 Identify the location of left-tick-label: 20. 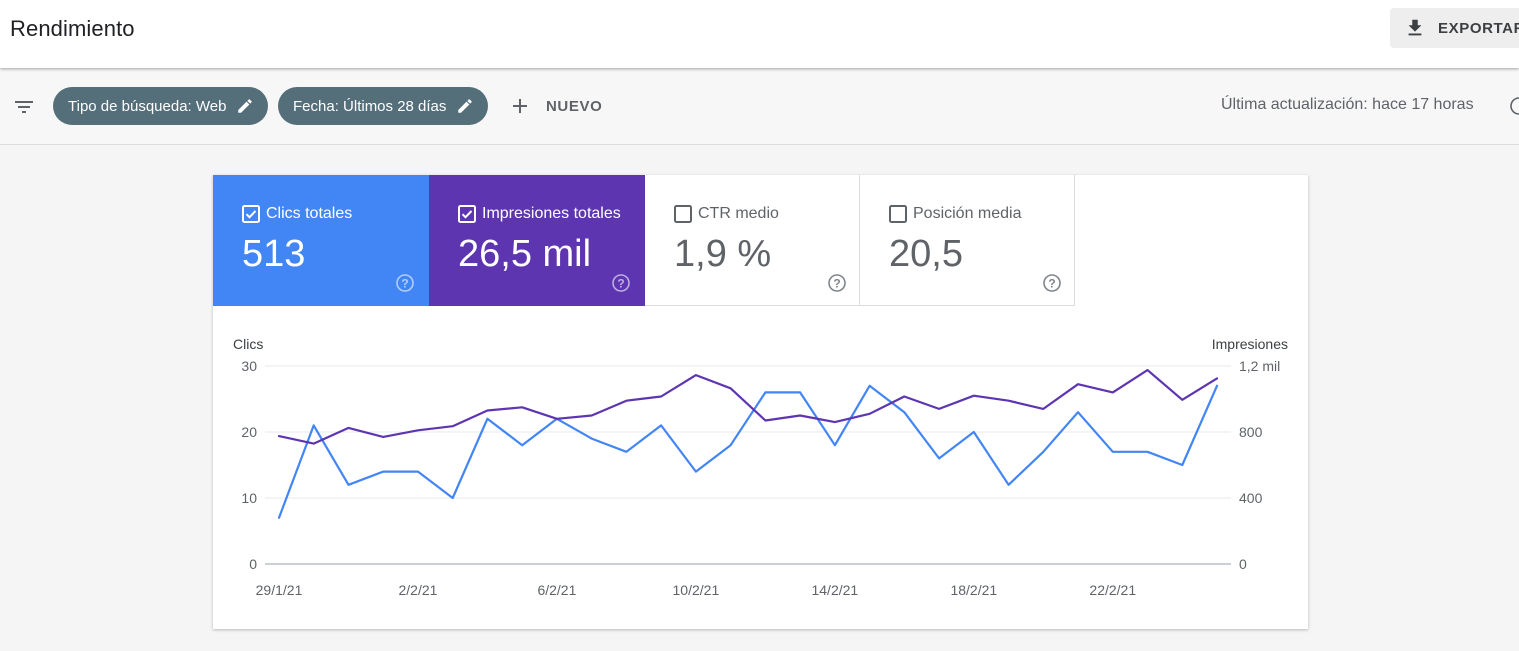
(249, 432).